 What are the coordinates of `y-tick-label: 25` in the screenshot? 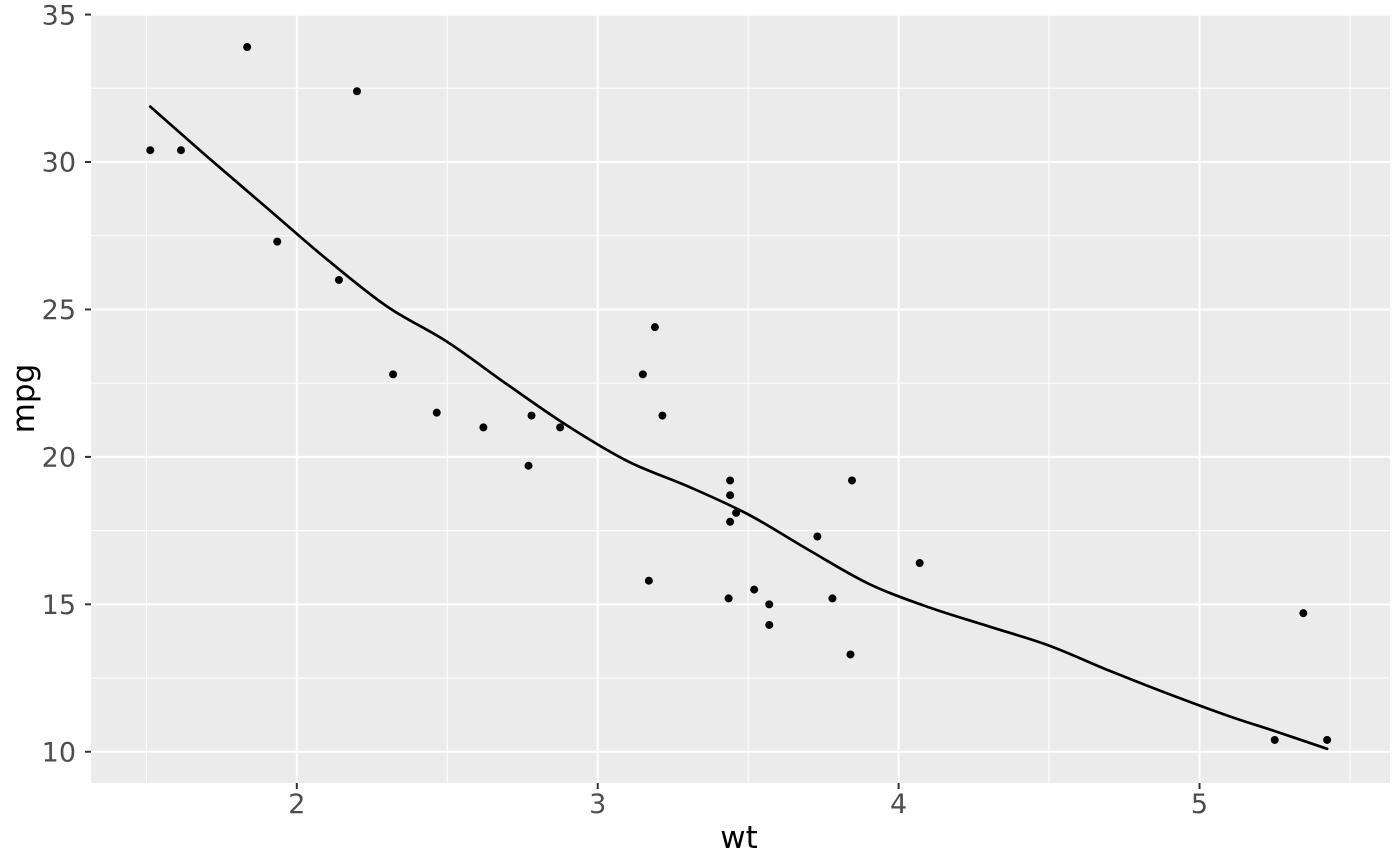 It's located at (59, 310).